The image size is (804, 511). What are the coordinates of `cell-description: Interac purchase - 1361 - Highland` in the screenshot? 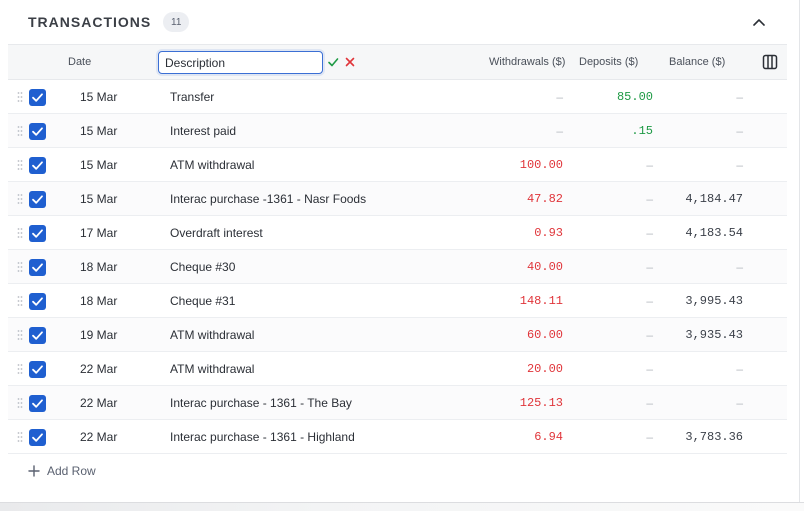 It's located at (262, 436).